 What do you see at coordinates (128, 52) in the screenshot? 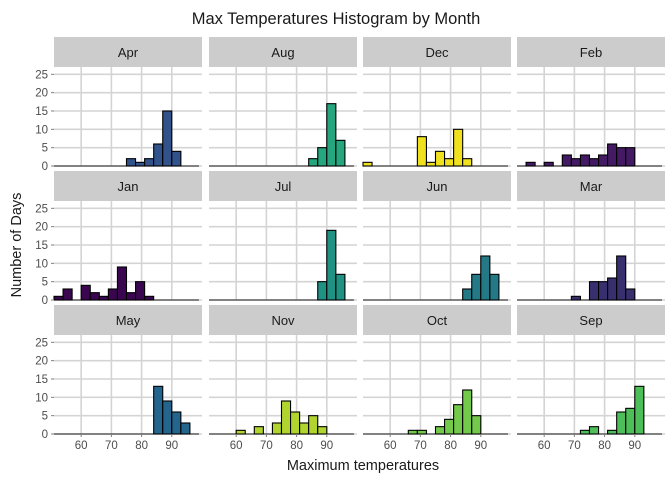
I see `facet-label: Apr` at bounding box center [128, 52].